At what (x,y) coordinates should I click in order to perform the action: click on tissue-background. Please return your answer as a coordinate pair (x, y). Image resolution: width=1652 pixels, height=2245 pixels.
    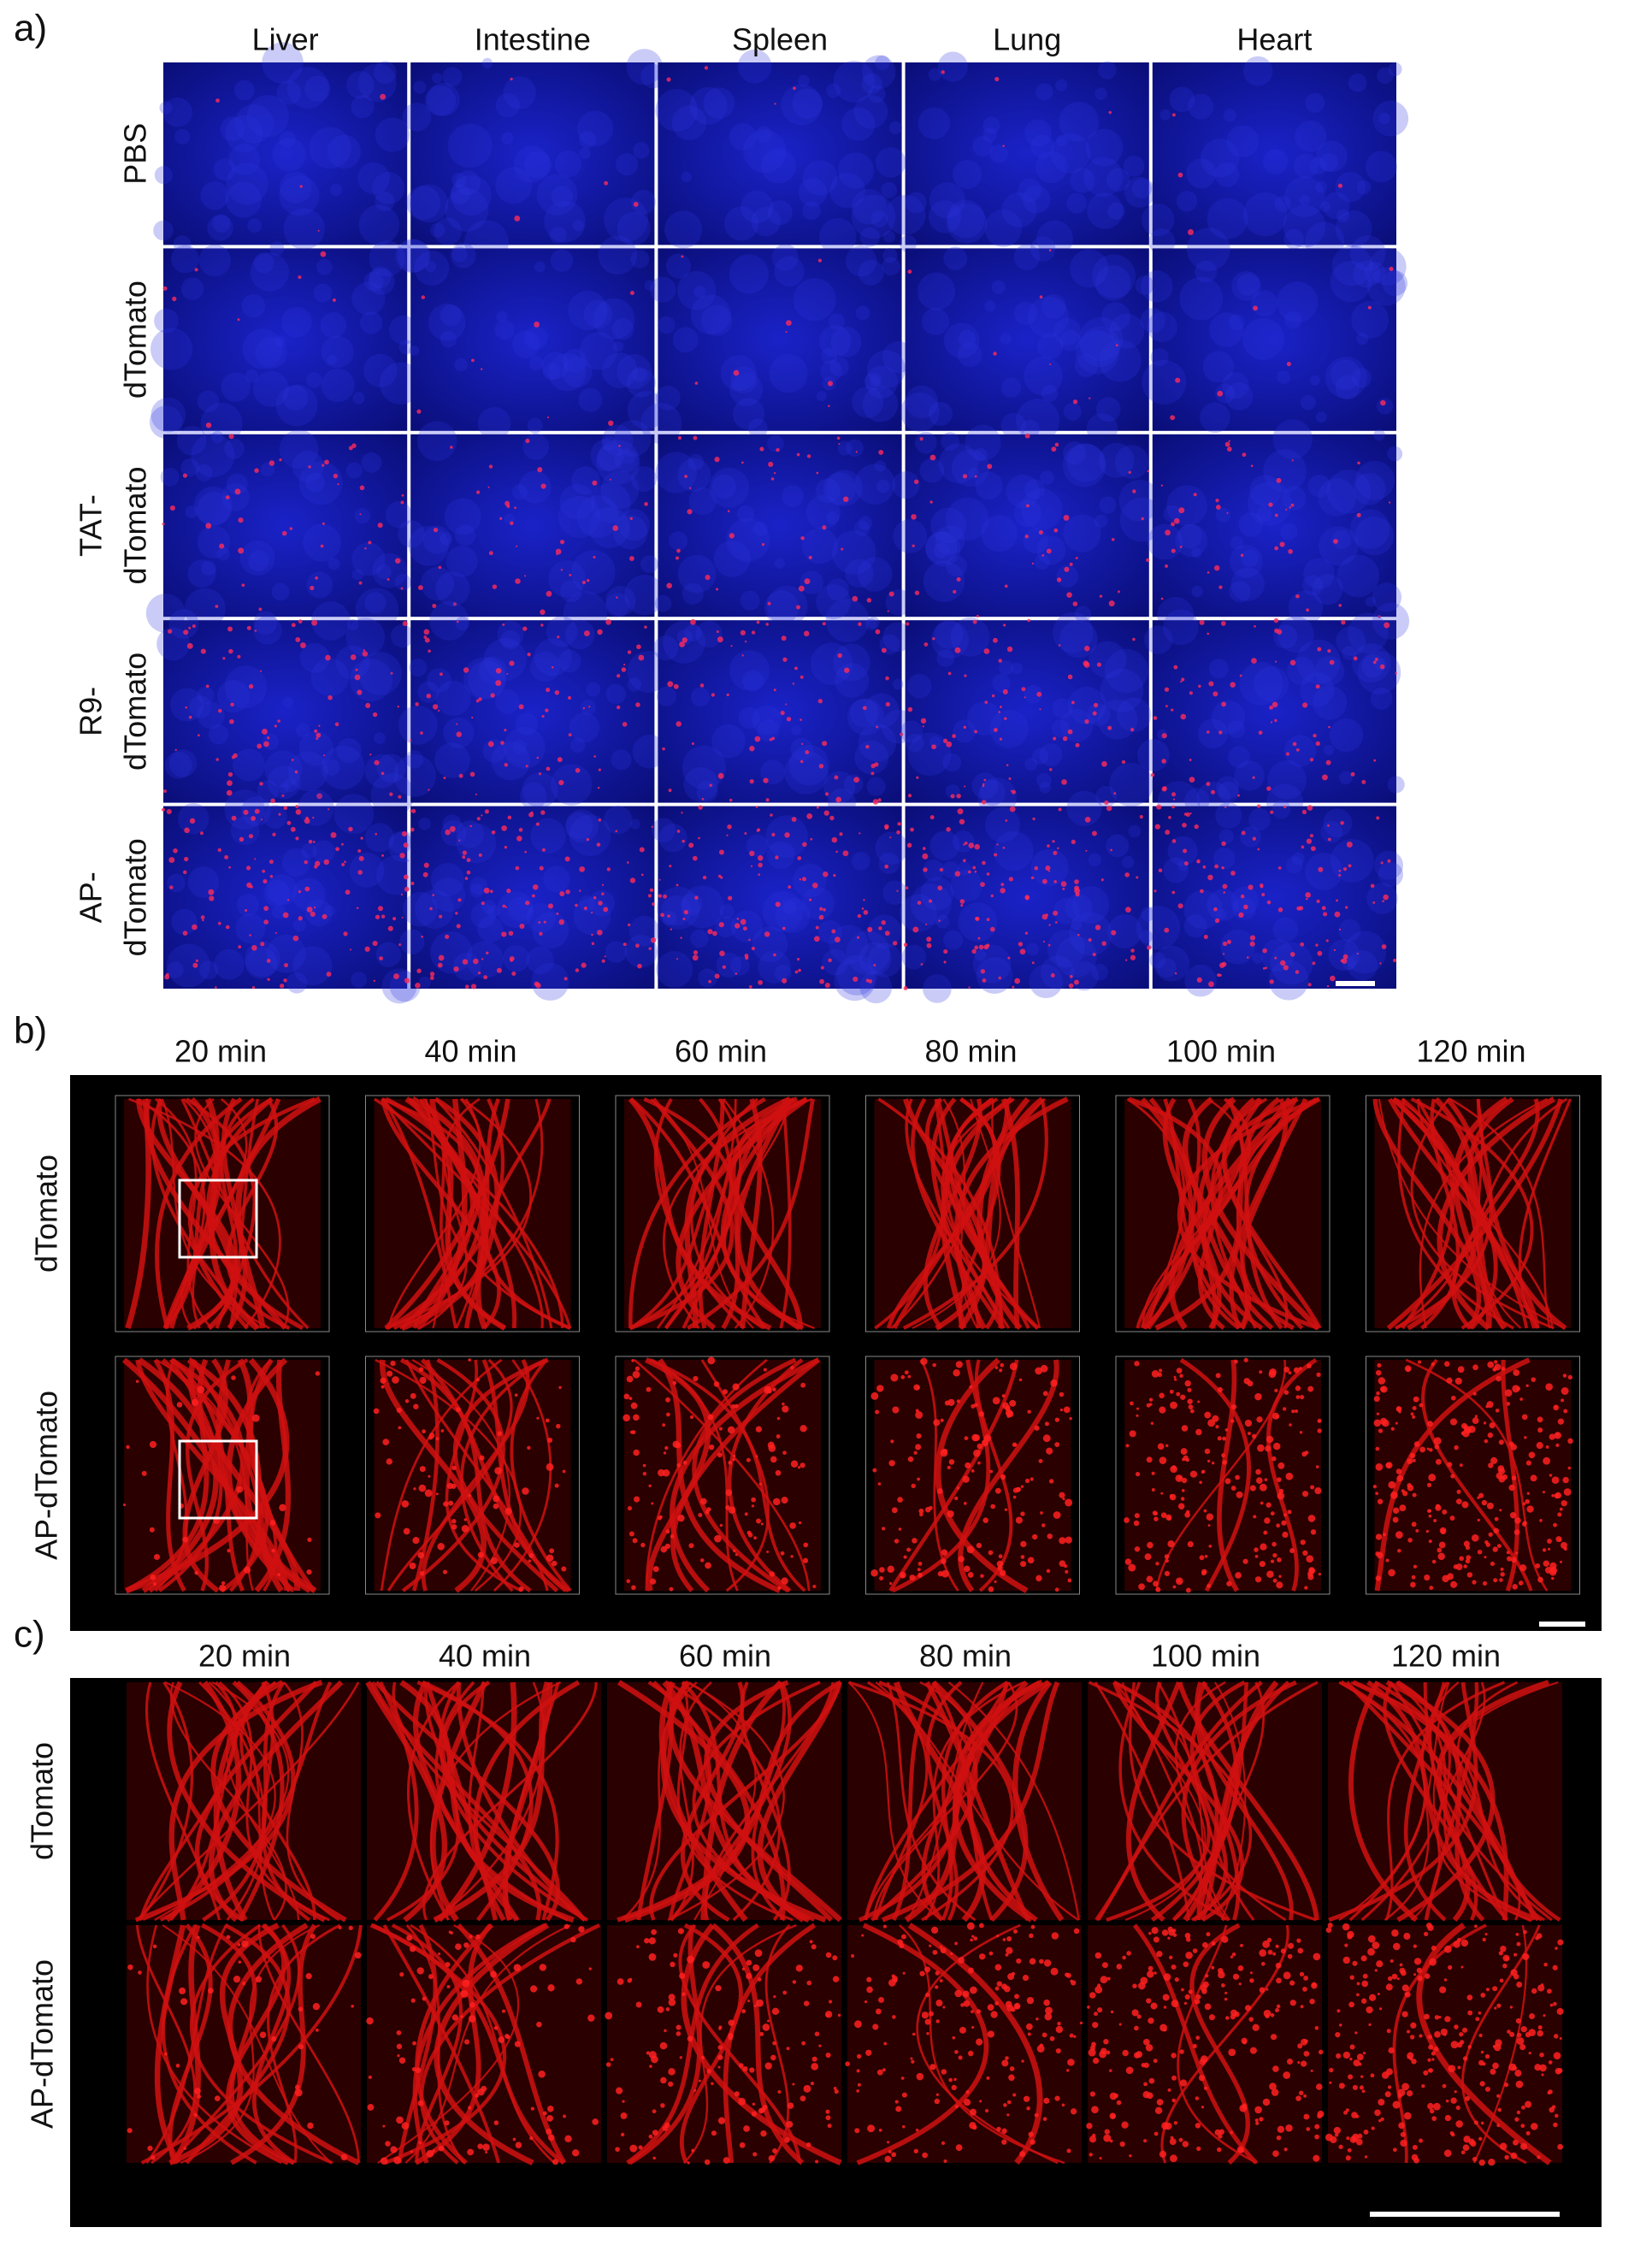
    Looking at the image, I should click on (285, 525).